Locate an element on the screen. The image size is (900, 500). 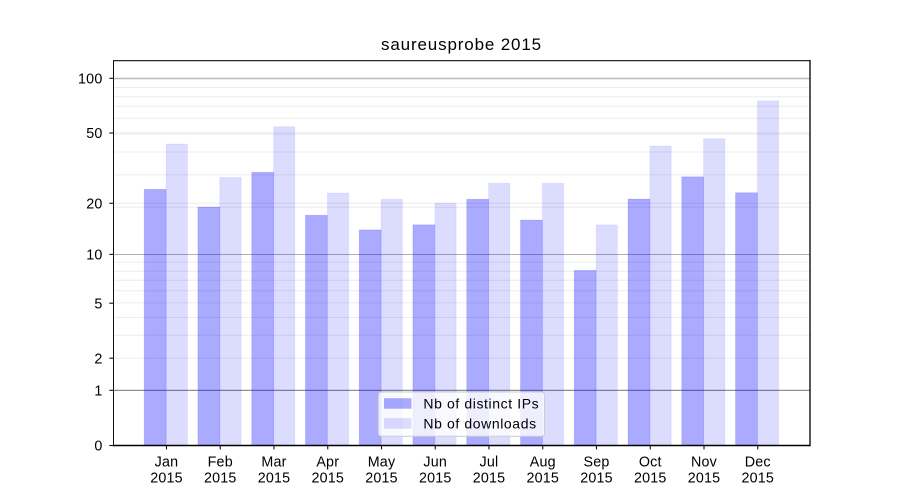
svg-text: May is located at coordinates (382, 463).